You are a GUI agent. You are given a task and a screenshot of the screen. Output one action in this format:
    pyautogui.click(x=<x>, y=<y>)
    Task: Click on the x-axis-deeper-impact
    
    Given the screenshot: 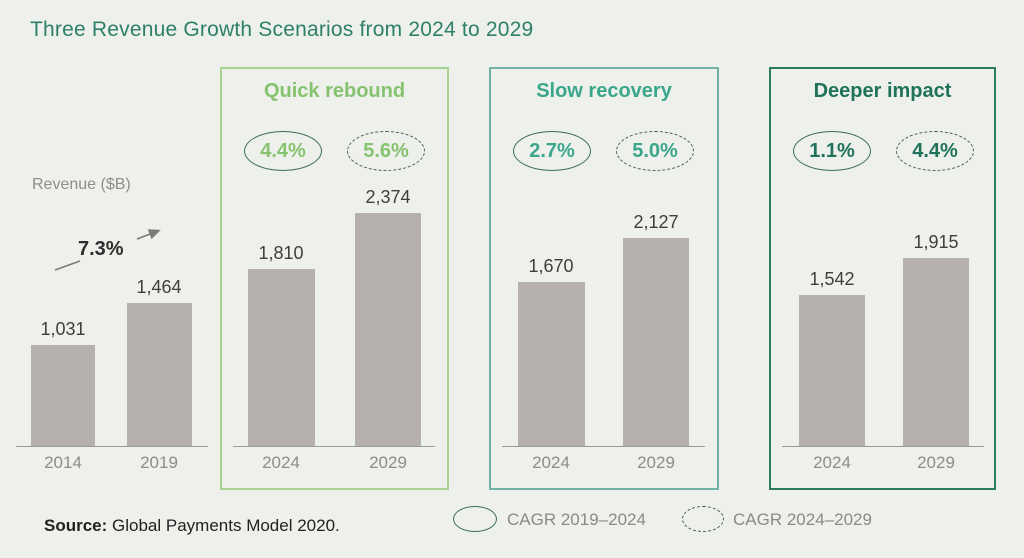 What is the action you would take?
    pyautogui.click(x=883, y=446)
    